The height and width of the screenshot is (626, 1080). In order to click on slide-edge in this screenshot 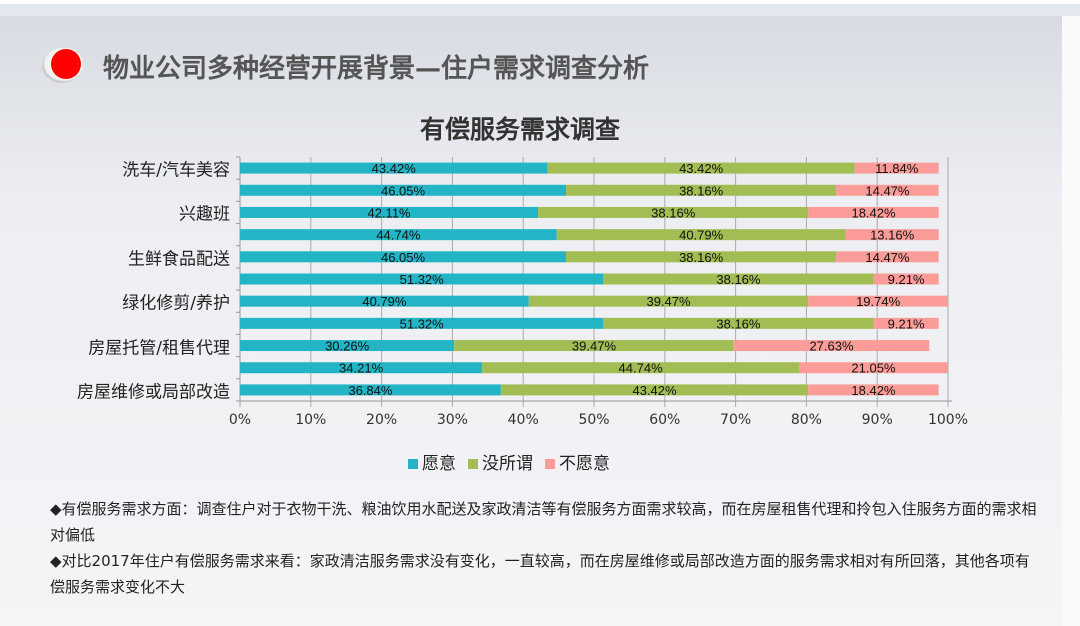, I will do `click(1071, 321)`.